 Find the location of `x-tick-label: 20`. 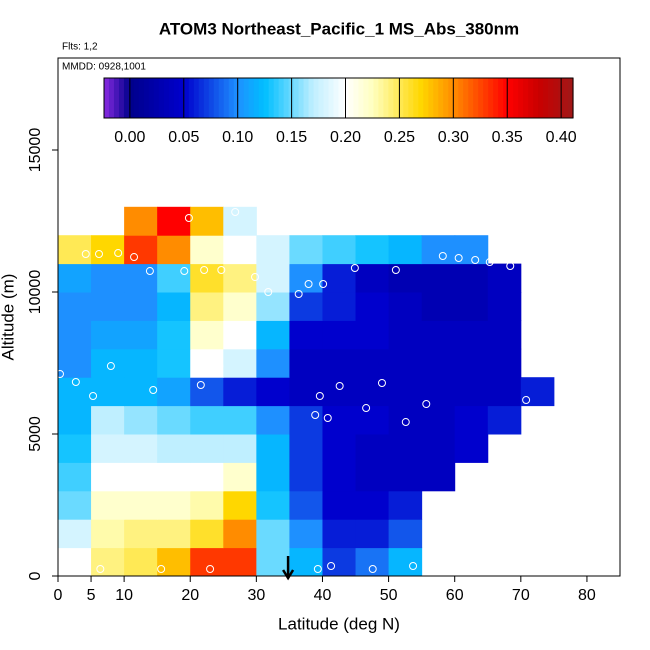

x-tick-label: 20 is located at coordinates (190, 595).